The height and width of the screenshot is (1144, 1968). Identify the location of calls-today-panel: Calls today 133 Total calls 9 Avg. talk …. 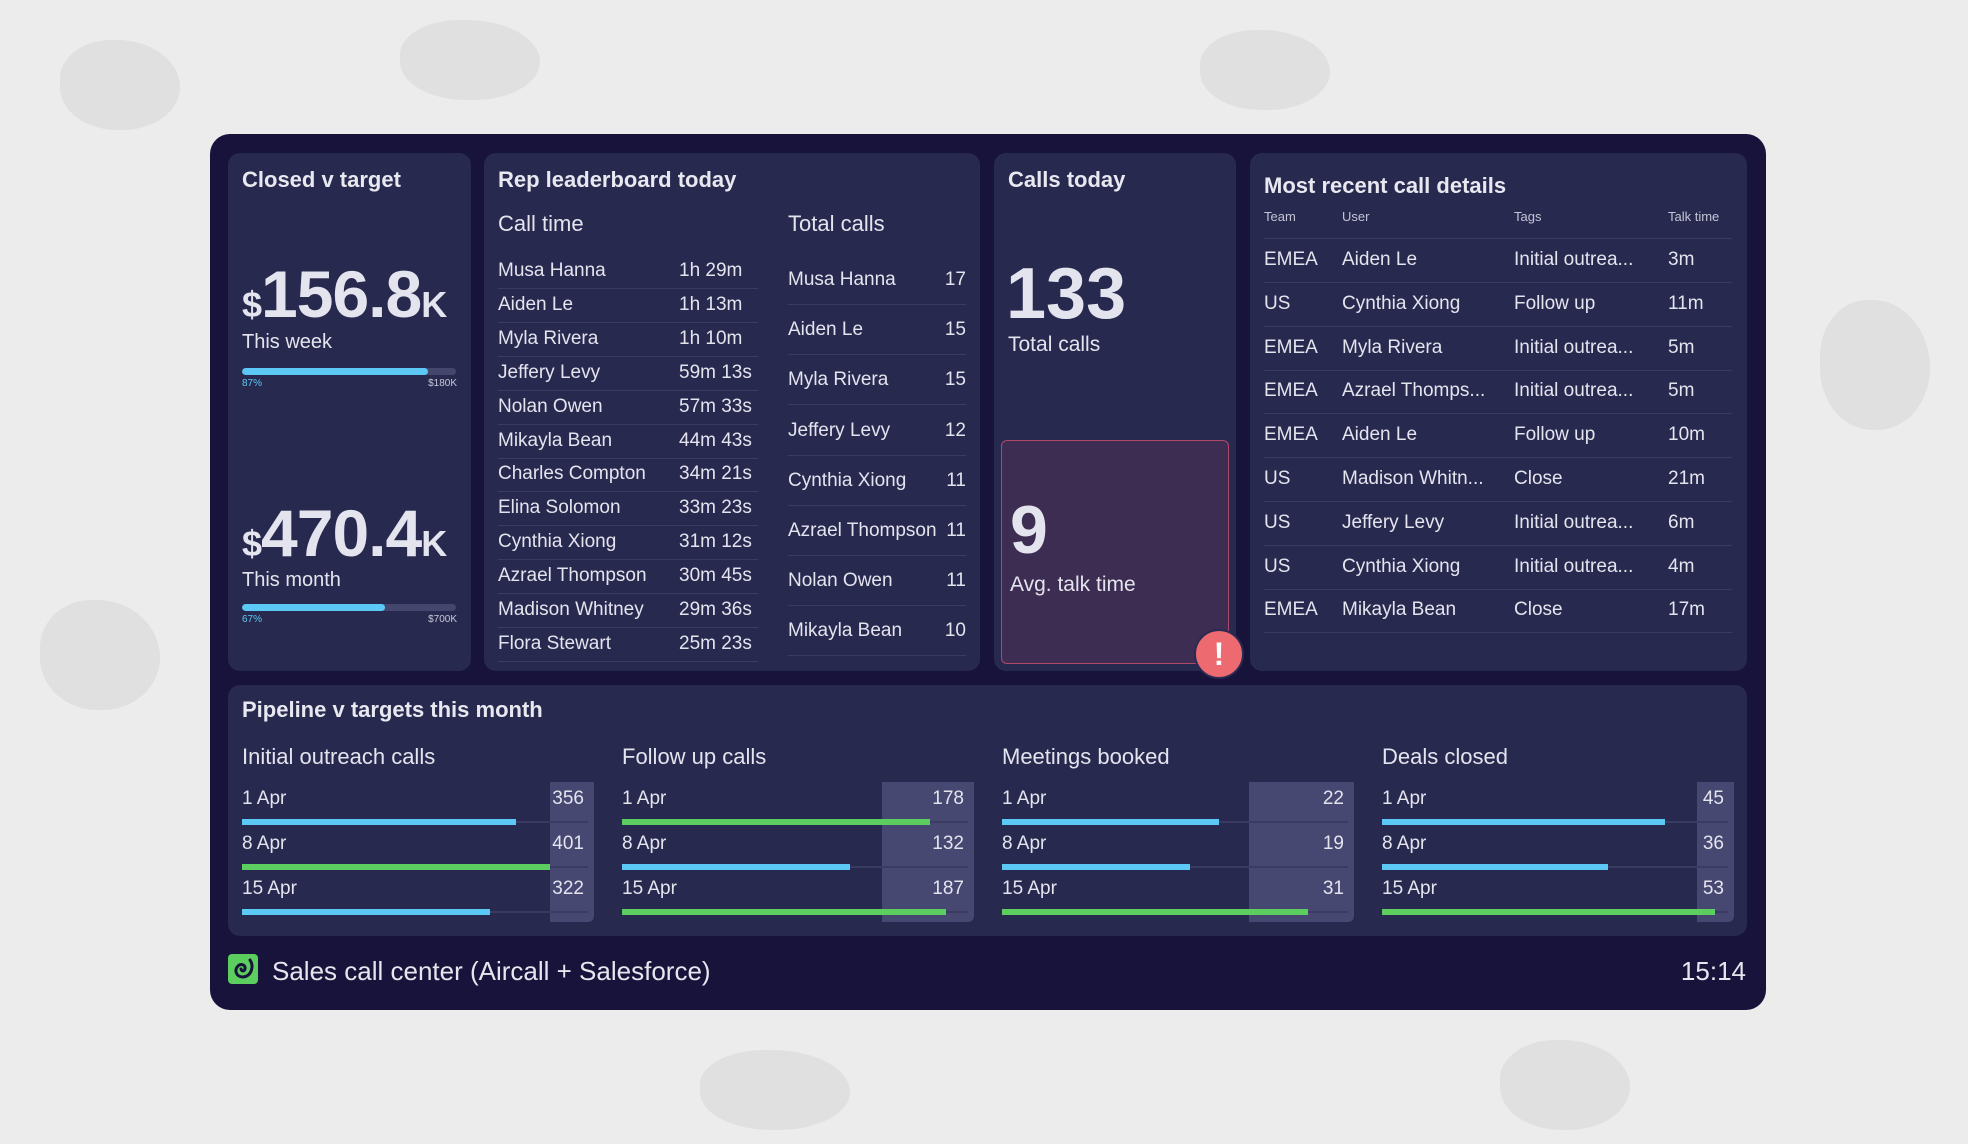
(1119, 416).